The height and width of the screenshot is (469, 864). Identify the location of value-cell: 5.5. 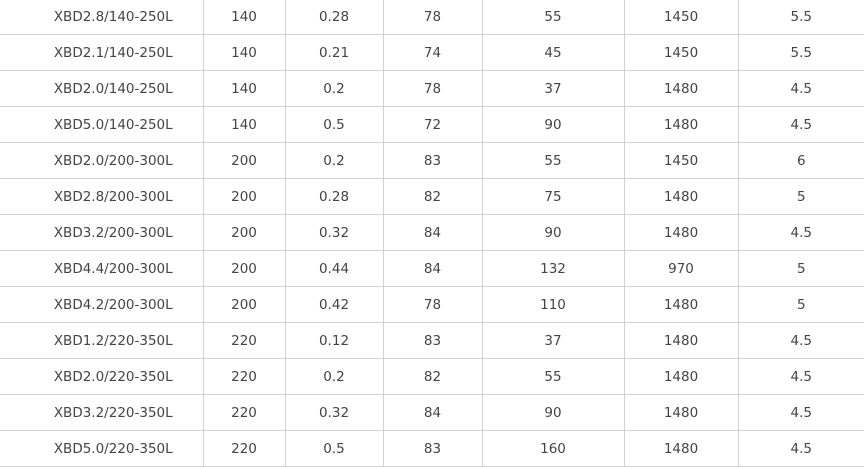
(801, 52).